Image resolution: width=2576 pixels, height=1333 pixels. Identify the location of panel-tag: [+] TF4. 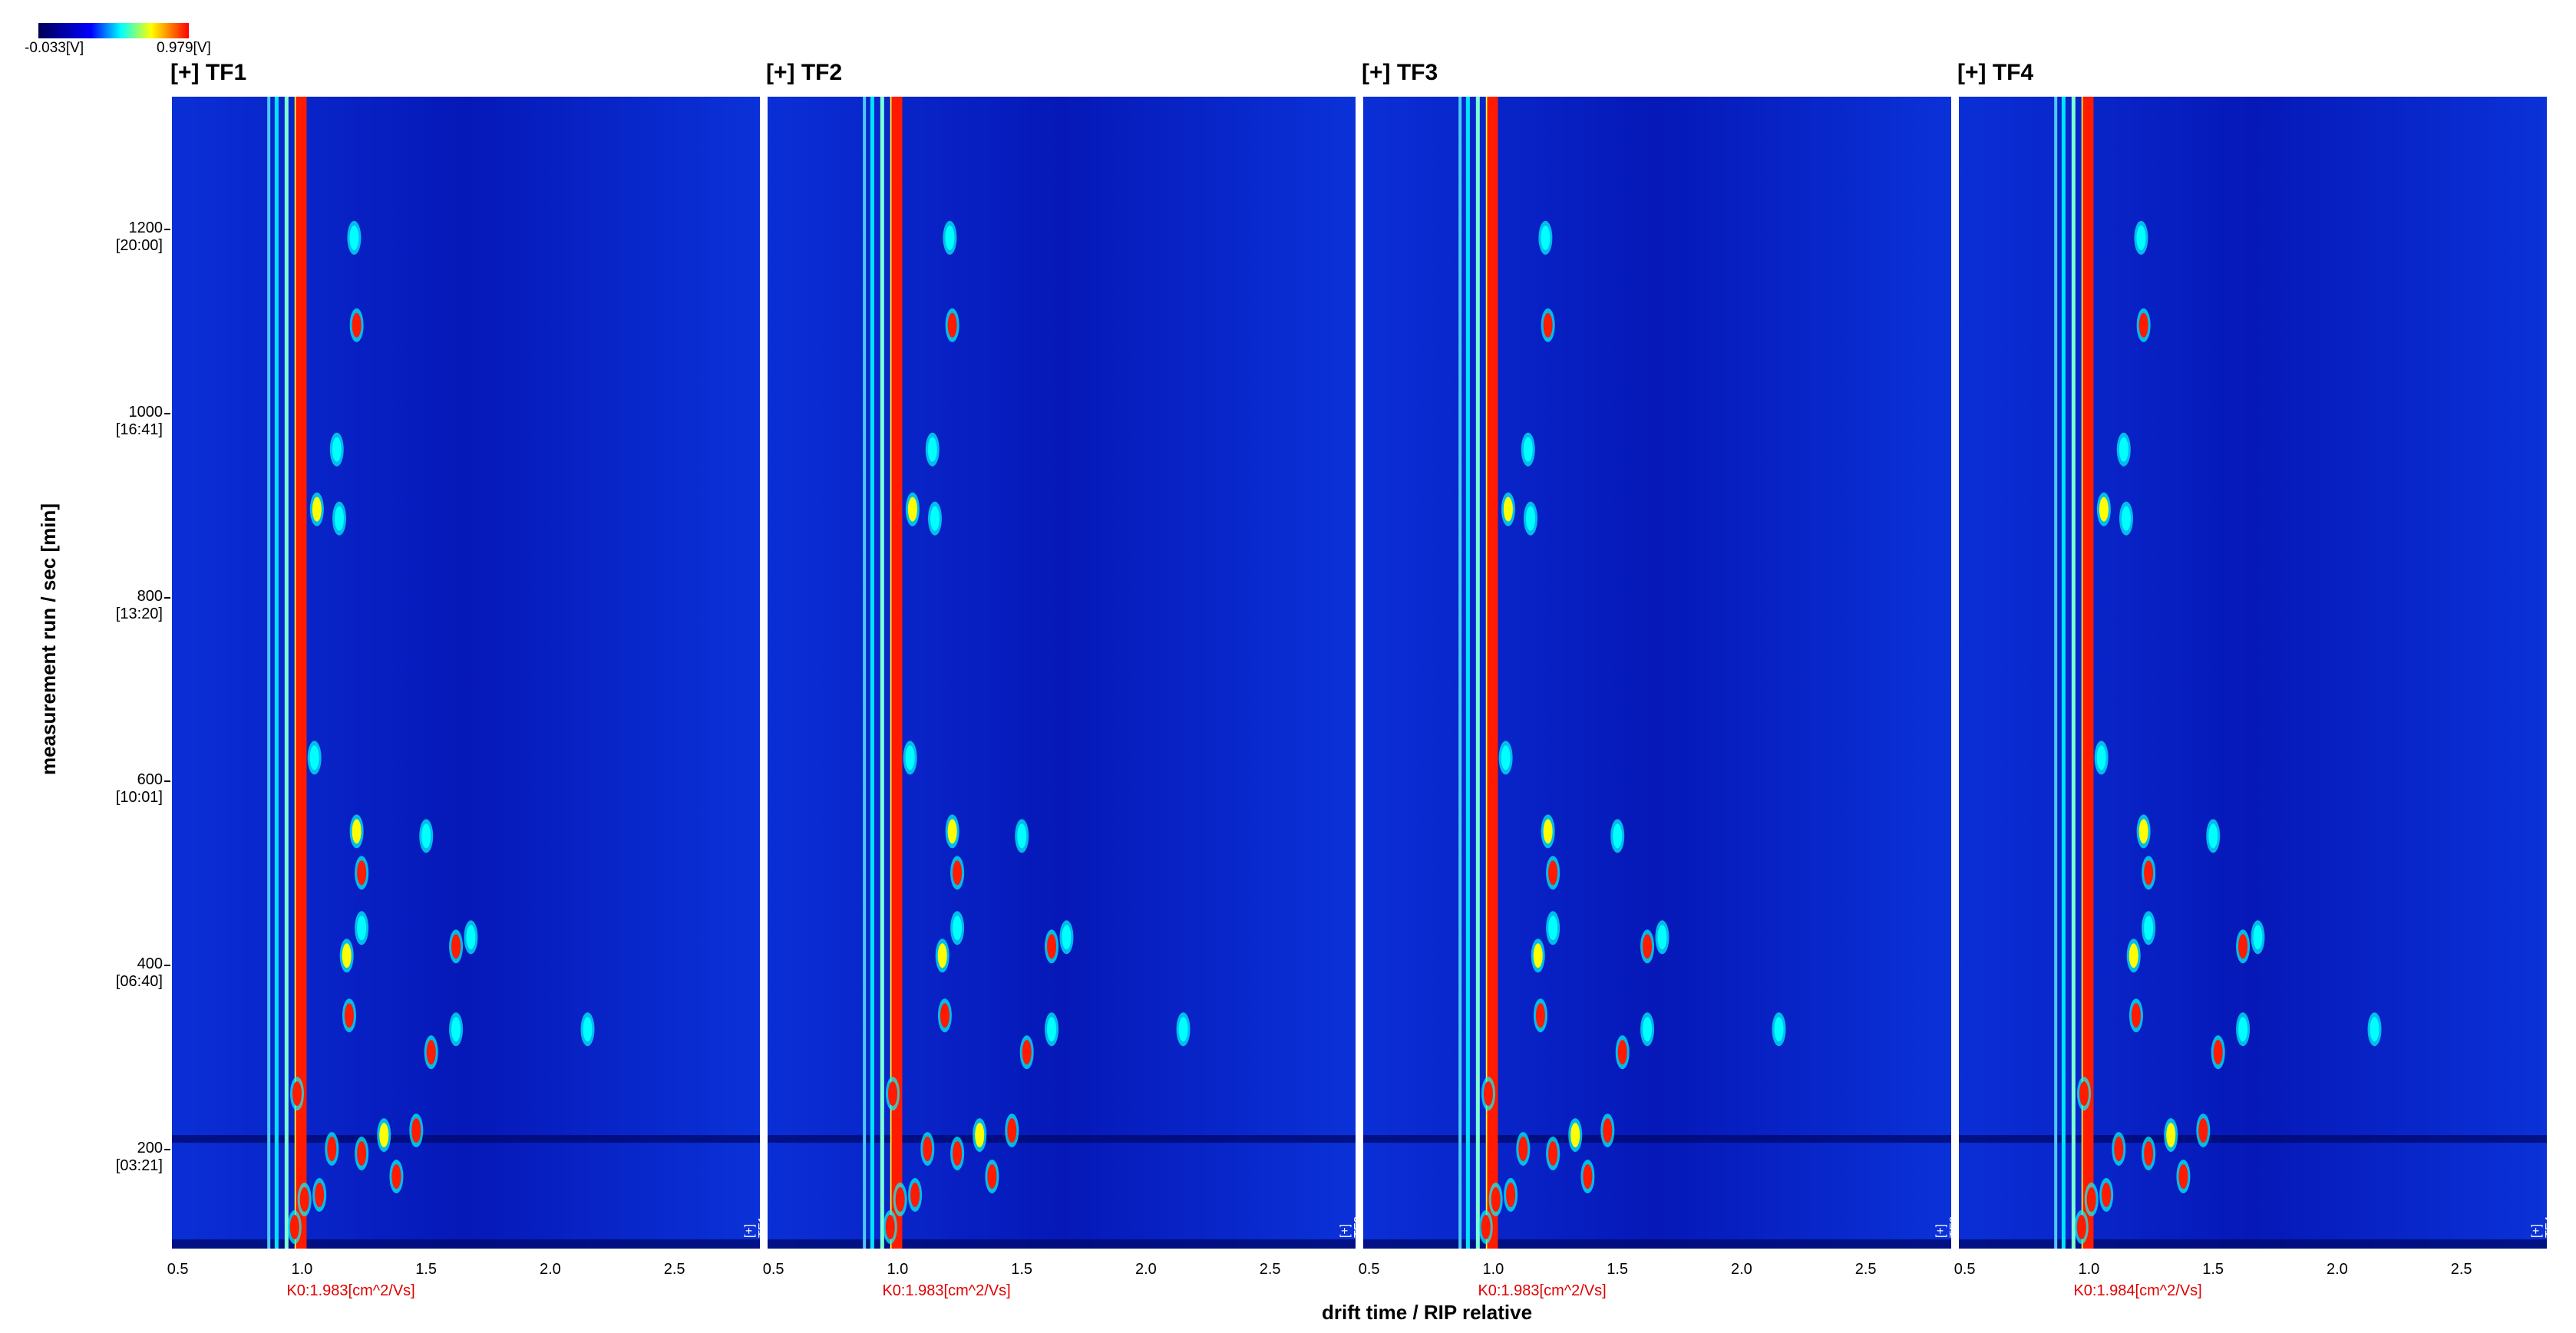
(2543, 1227).